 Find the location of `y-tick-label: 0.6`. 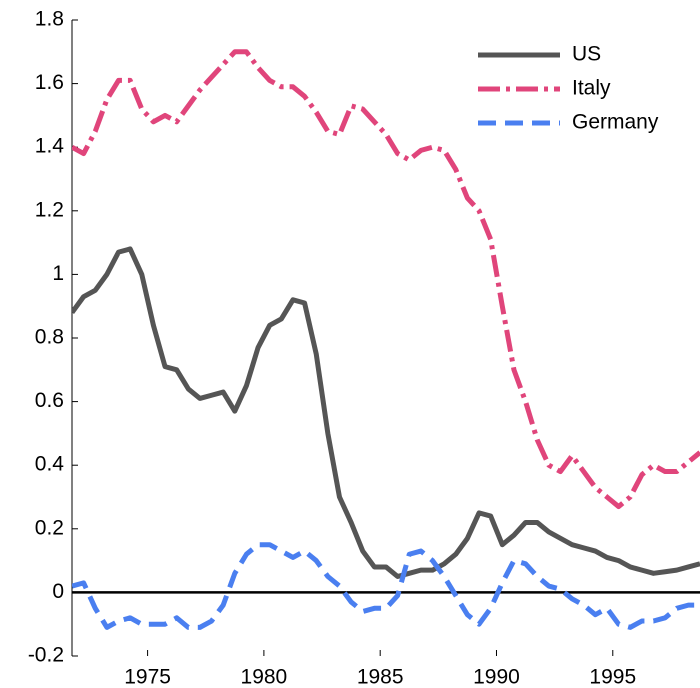

y-tick-label: 0.6 is located at coordinates (49, 400).